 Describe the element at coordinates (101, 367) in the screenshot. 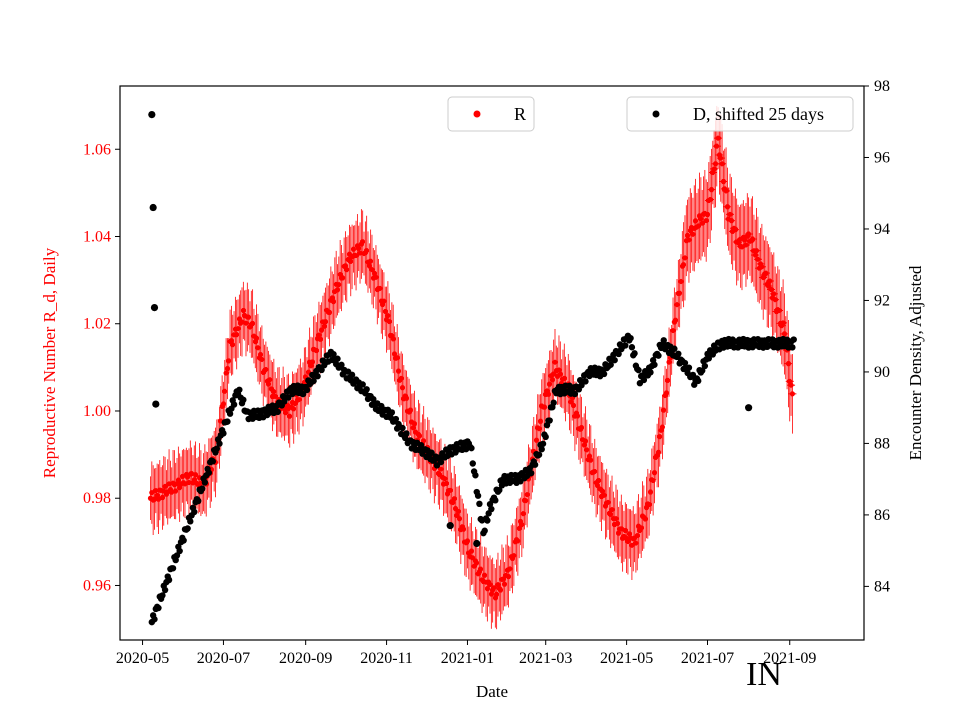

I see `y-axis-left: 0.96 0.98 1.00 1.02 1.04 1.06` at that location.